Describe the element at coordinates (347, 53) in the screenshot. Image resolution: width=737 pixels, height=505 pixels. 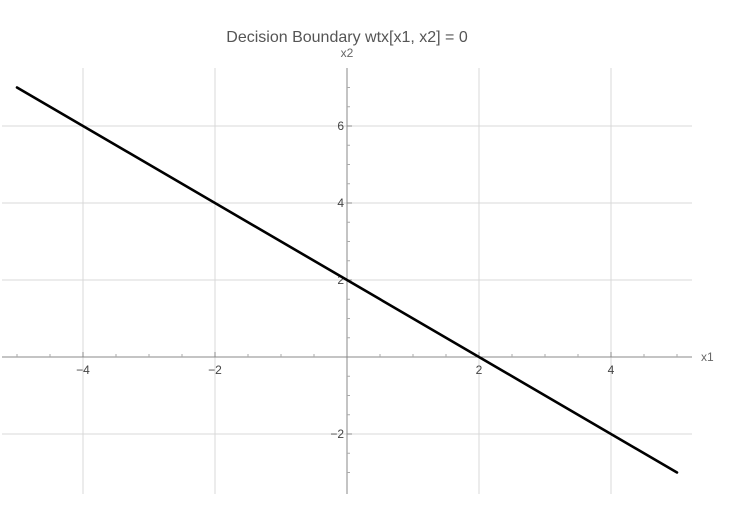
I see `y-axis-label: x2` at that location.